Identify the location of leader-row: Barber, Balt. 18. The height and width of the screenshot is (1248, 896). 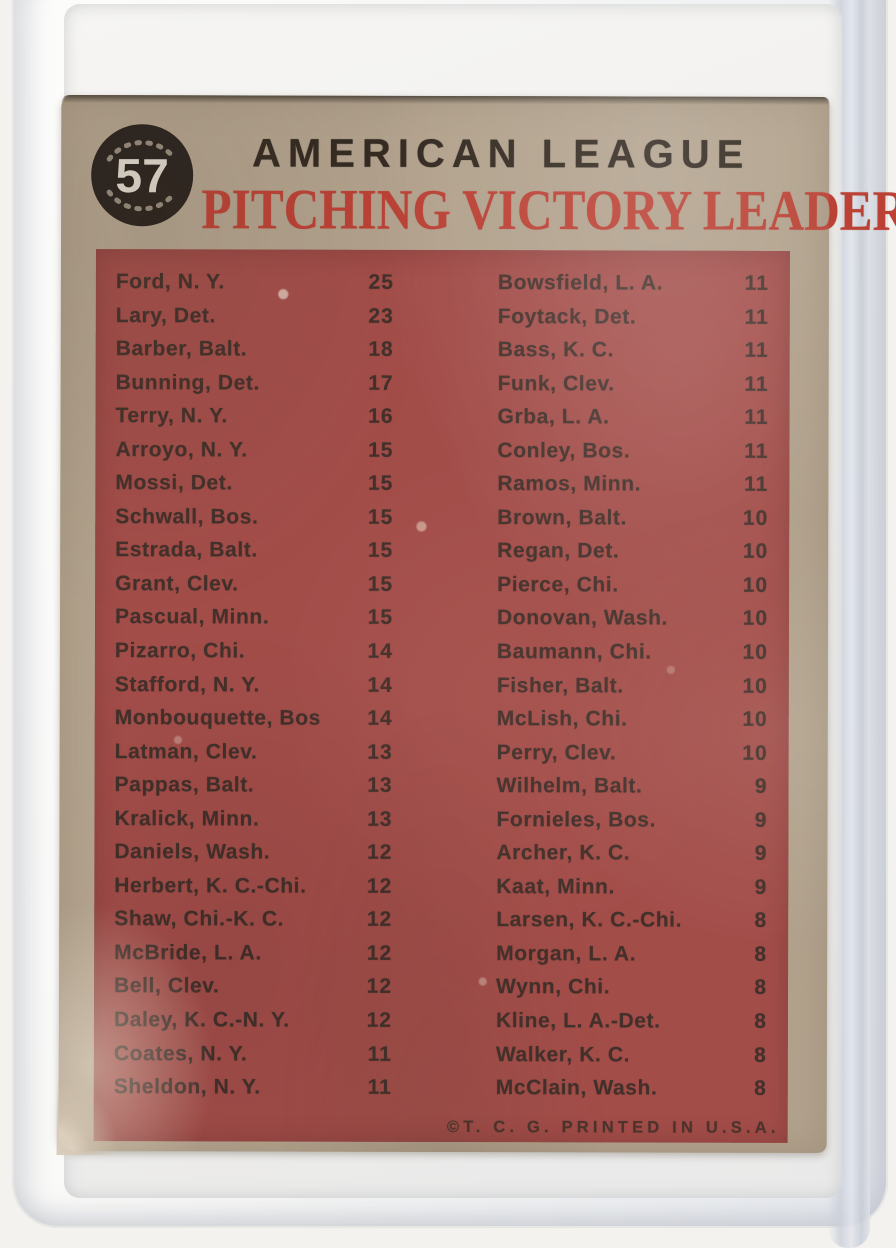
(255, 354).